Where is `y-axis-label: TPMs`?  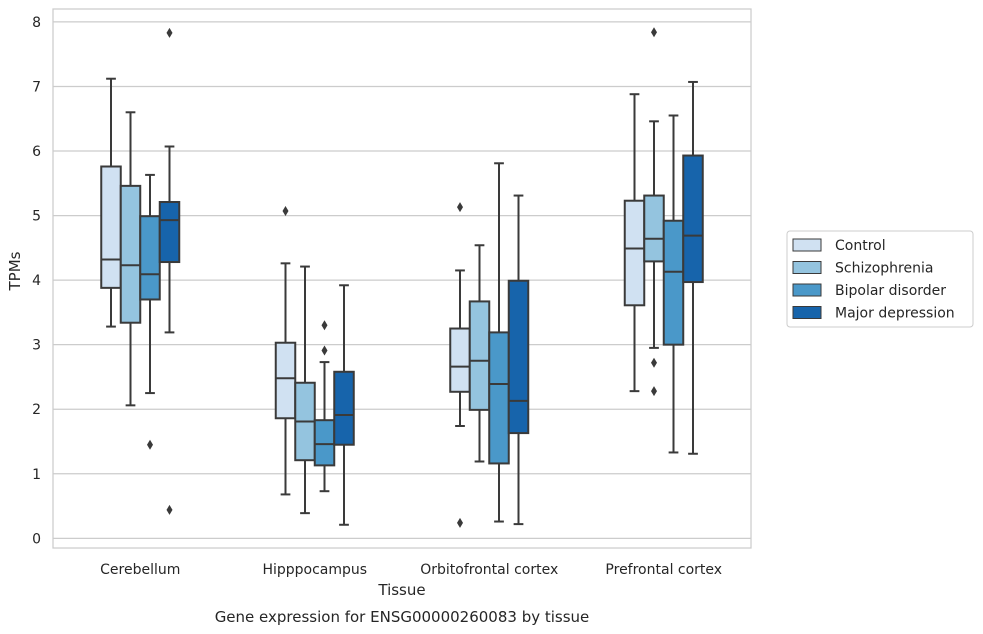 y-axis-label: TPMs is located at coordinates (15, 271).